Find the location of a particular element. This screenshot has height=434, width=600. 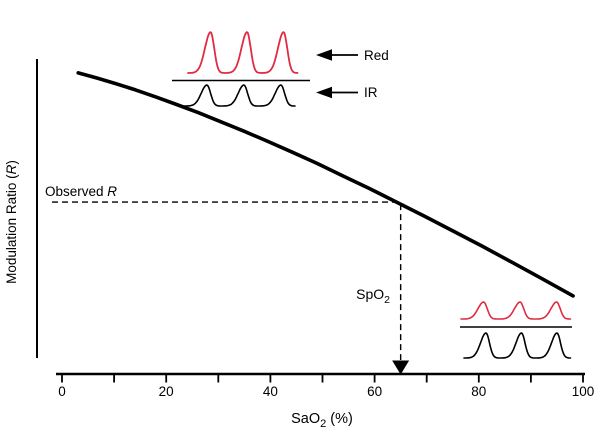

x-tick-label-40: 40 is located at coordinates (270, 391).